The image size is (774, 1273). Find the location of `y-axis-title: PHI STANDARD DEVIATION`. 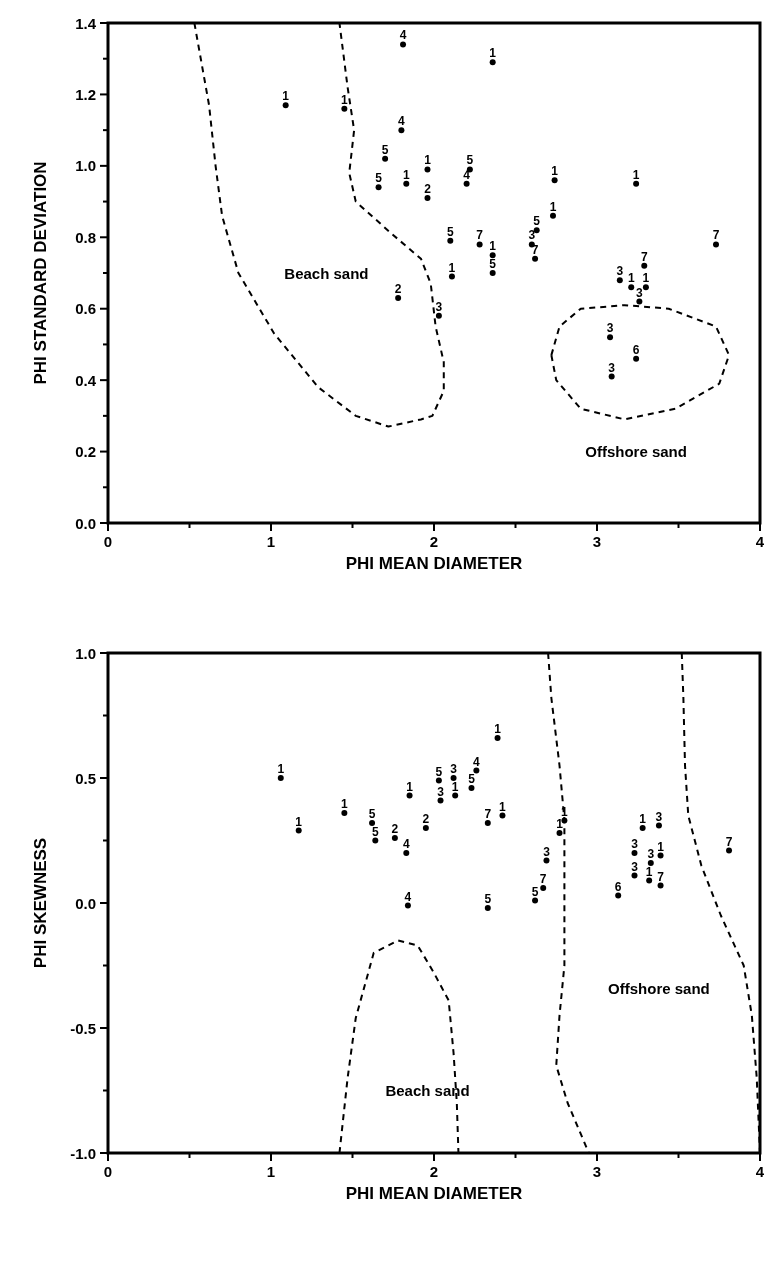

y-axis-title: PHI STANDARD DEVIATION is located at coordinates (40, 273).